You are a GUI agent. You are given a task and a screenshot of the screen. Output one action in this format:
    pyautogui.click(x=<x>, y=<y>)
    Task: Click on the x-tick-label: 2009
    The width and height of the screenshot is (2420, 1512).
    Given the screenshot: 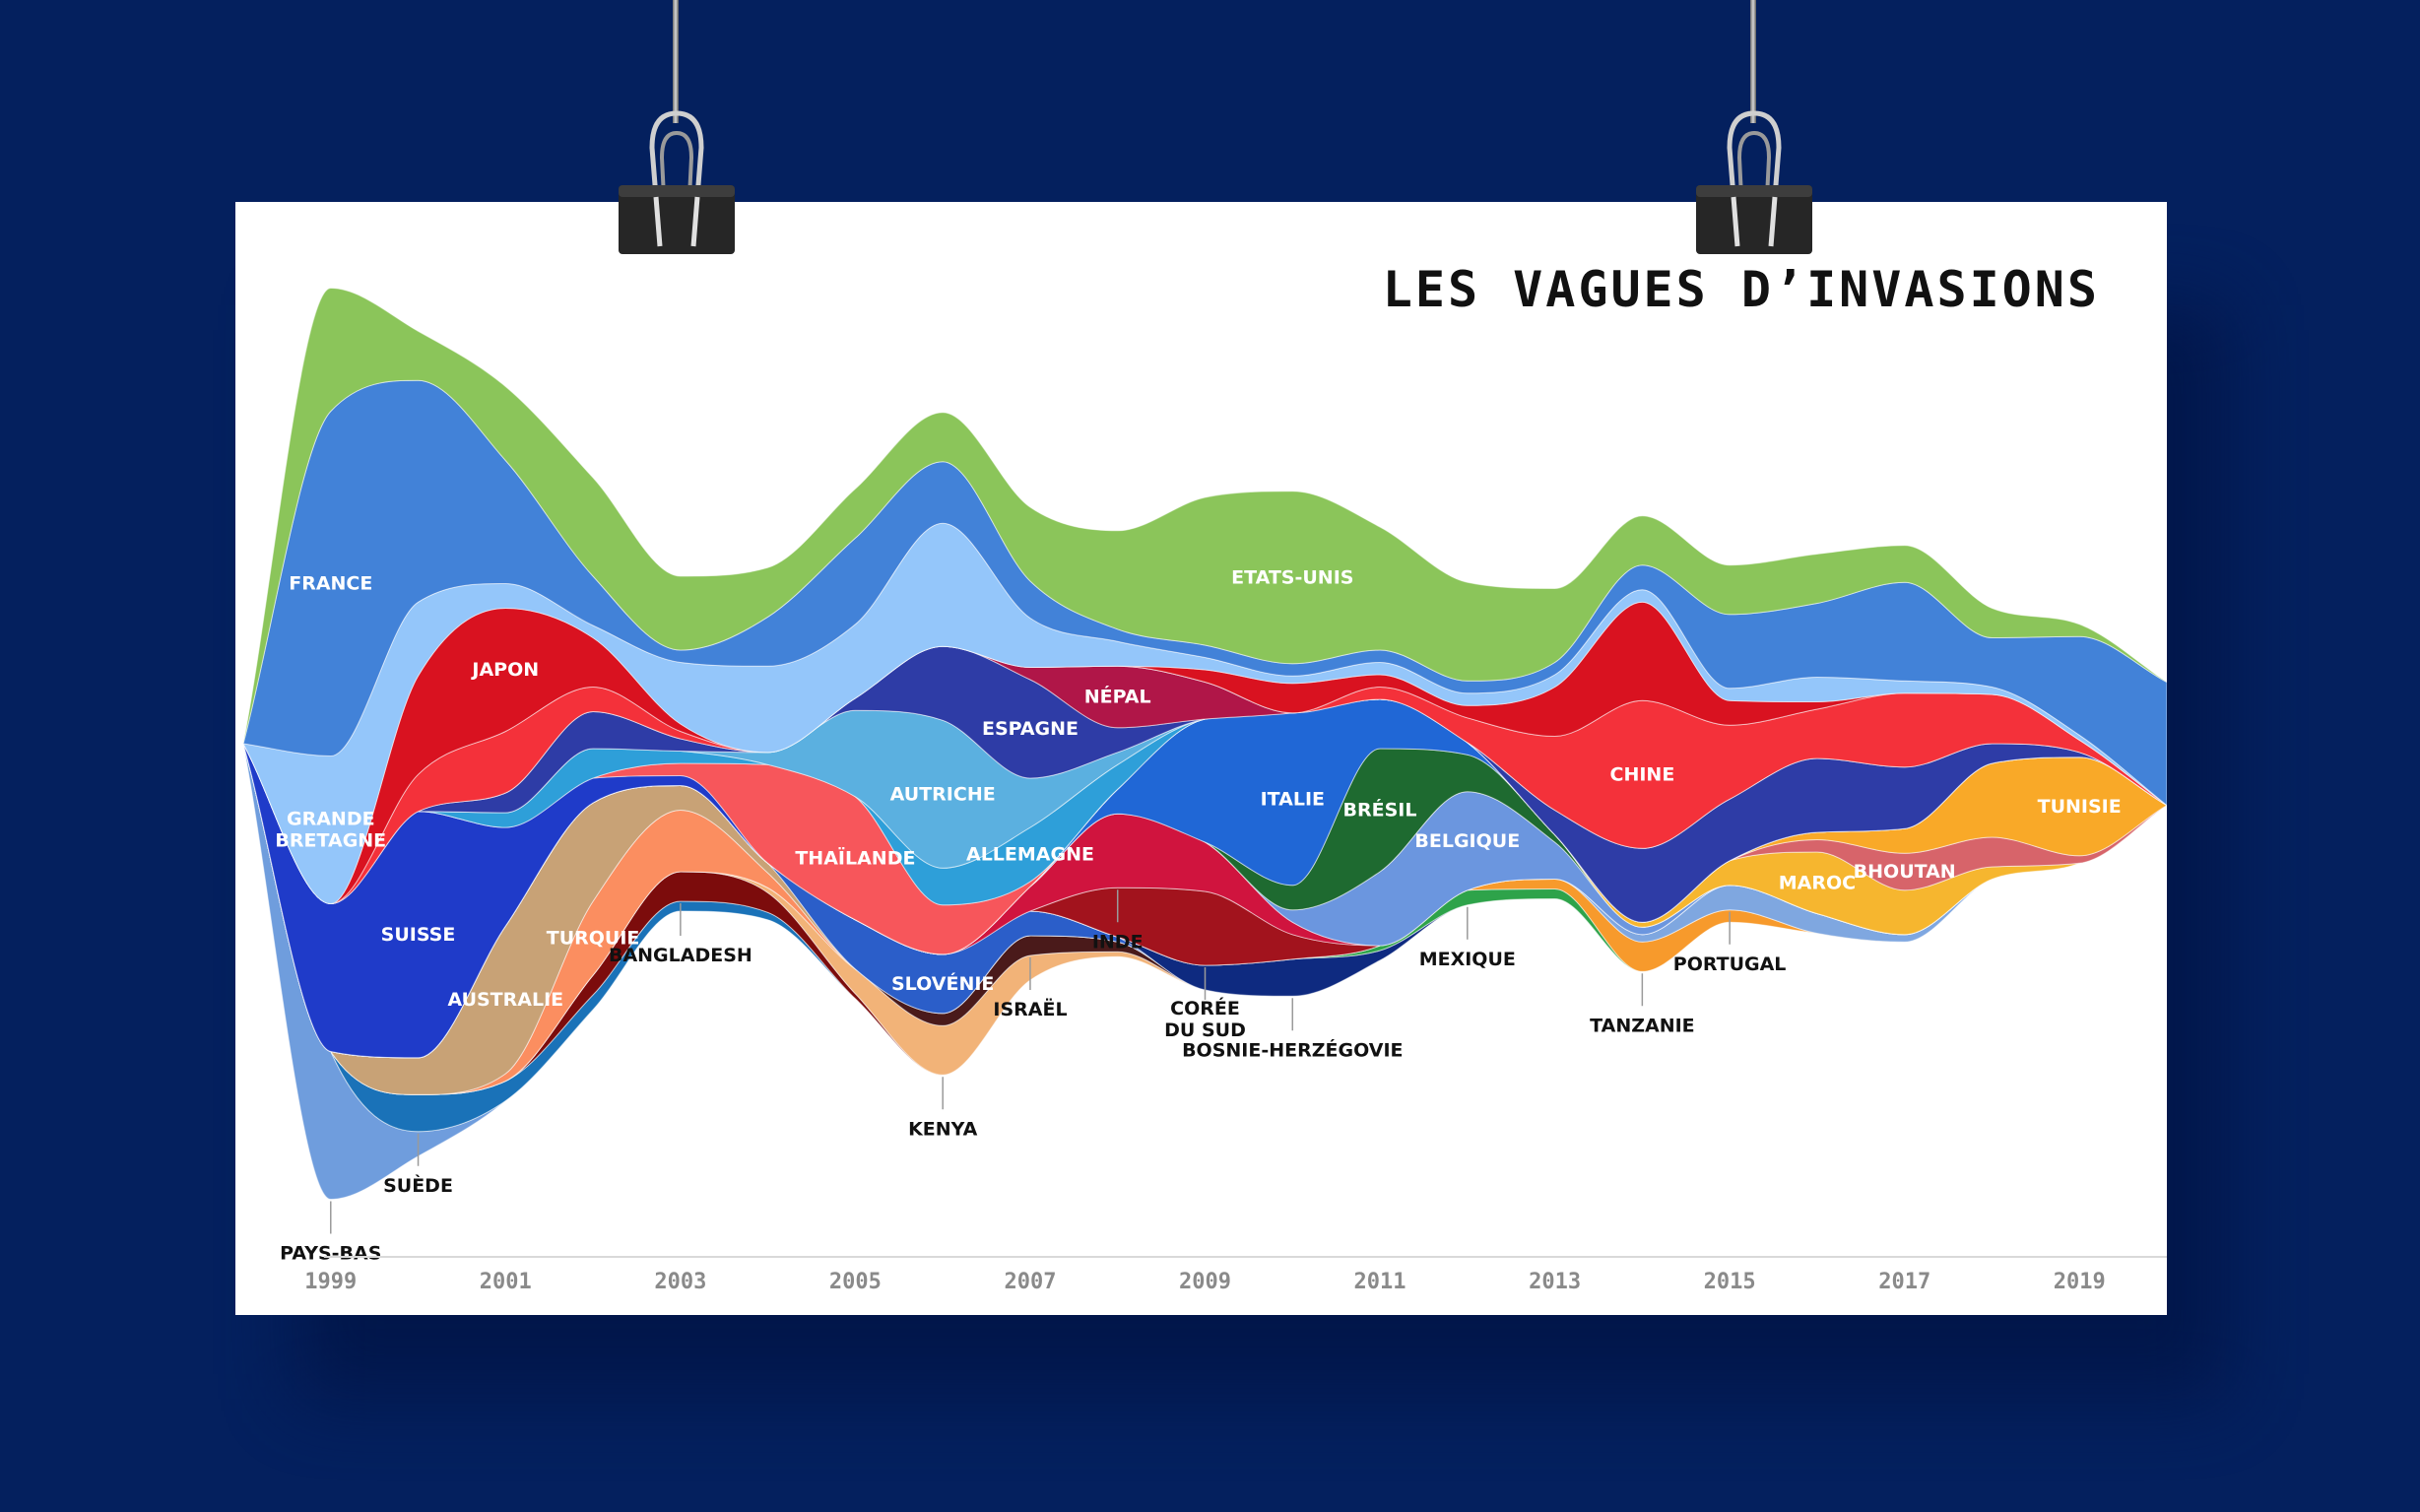 What is the action you would take?
    pyautogui.click(x=1205, y=1282)
    